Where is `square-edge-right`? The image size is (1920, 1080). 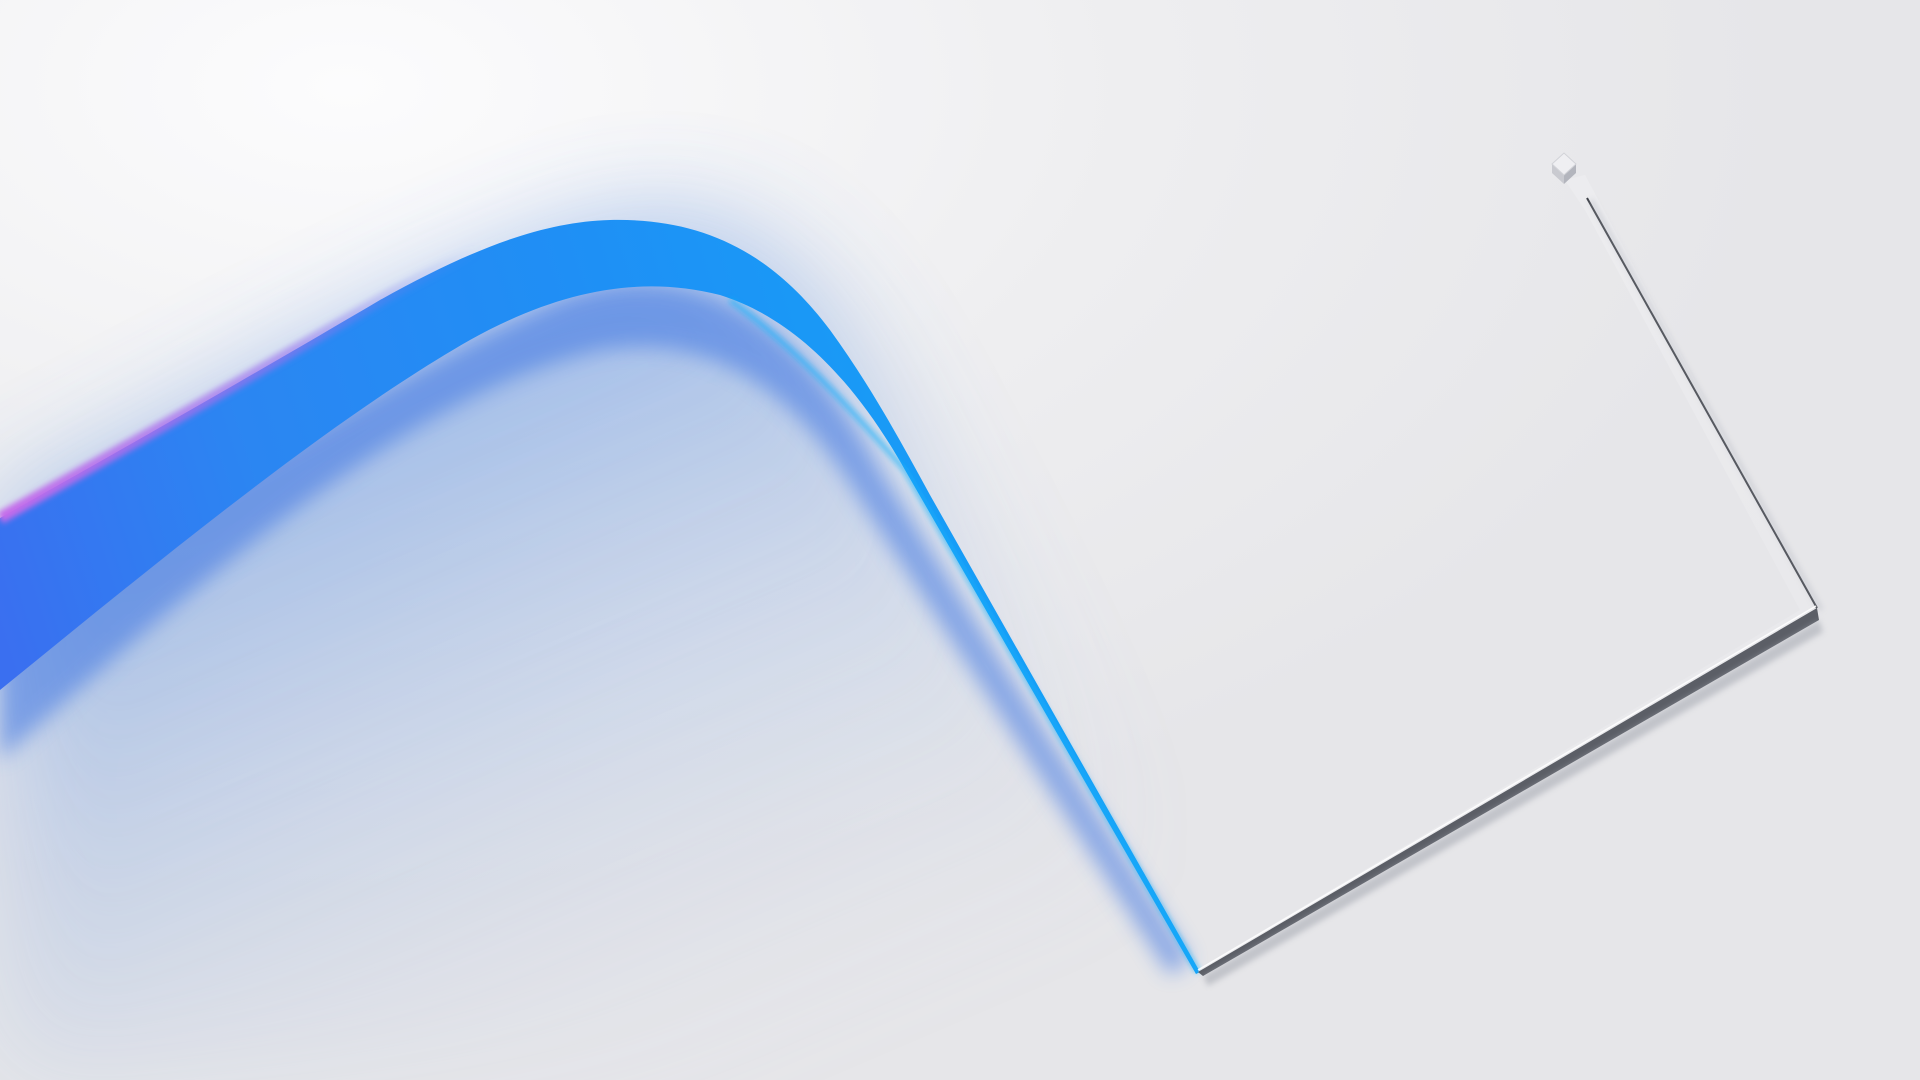 square-edge-right is located at coordinates (1702, 403).